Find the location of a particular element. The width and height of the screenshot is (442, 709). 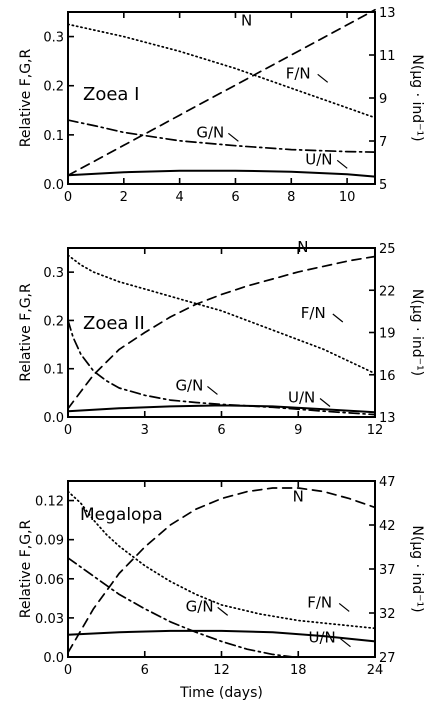

y-tick-label: 0.12 is located at coordinates (49, 502).